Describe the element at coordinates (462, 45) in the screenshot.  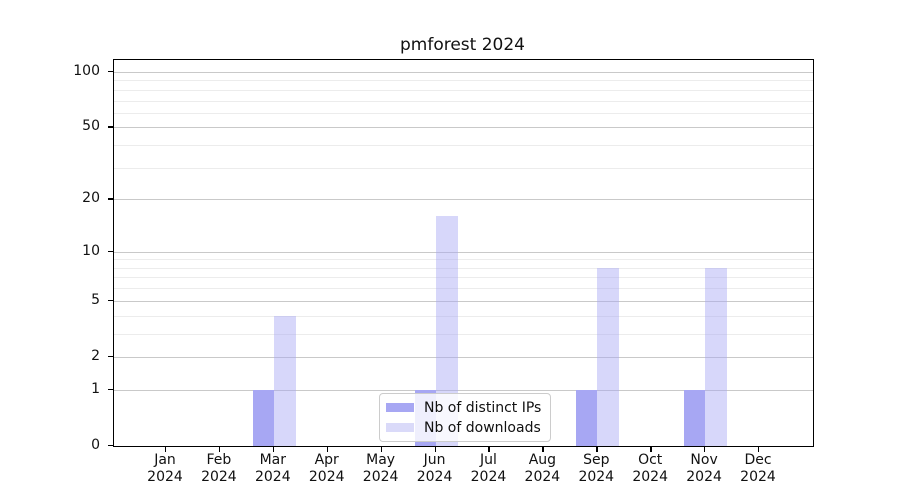
I see `chart-title: pmforest 2024` at that location.